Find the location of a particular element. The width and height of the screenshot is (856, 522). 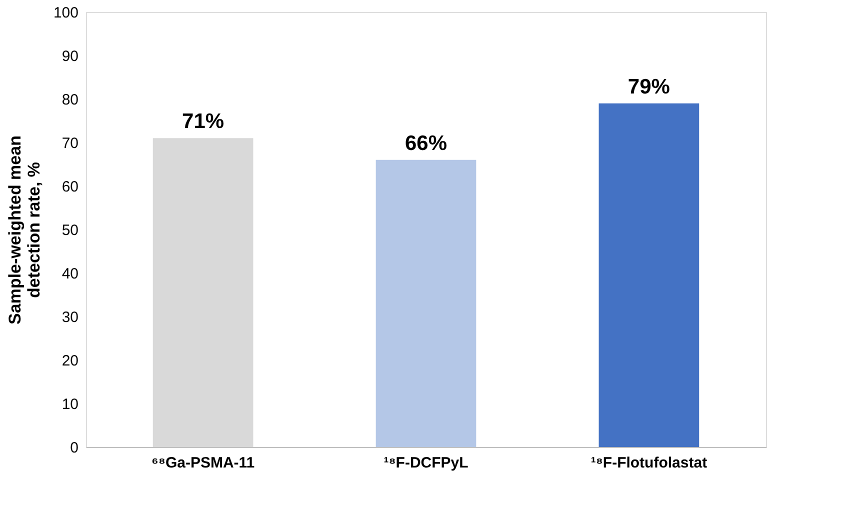

y-tick-label: 100 is located at coordinates (65, 13).